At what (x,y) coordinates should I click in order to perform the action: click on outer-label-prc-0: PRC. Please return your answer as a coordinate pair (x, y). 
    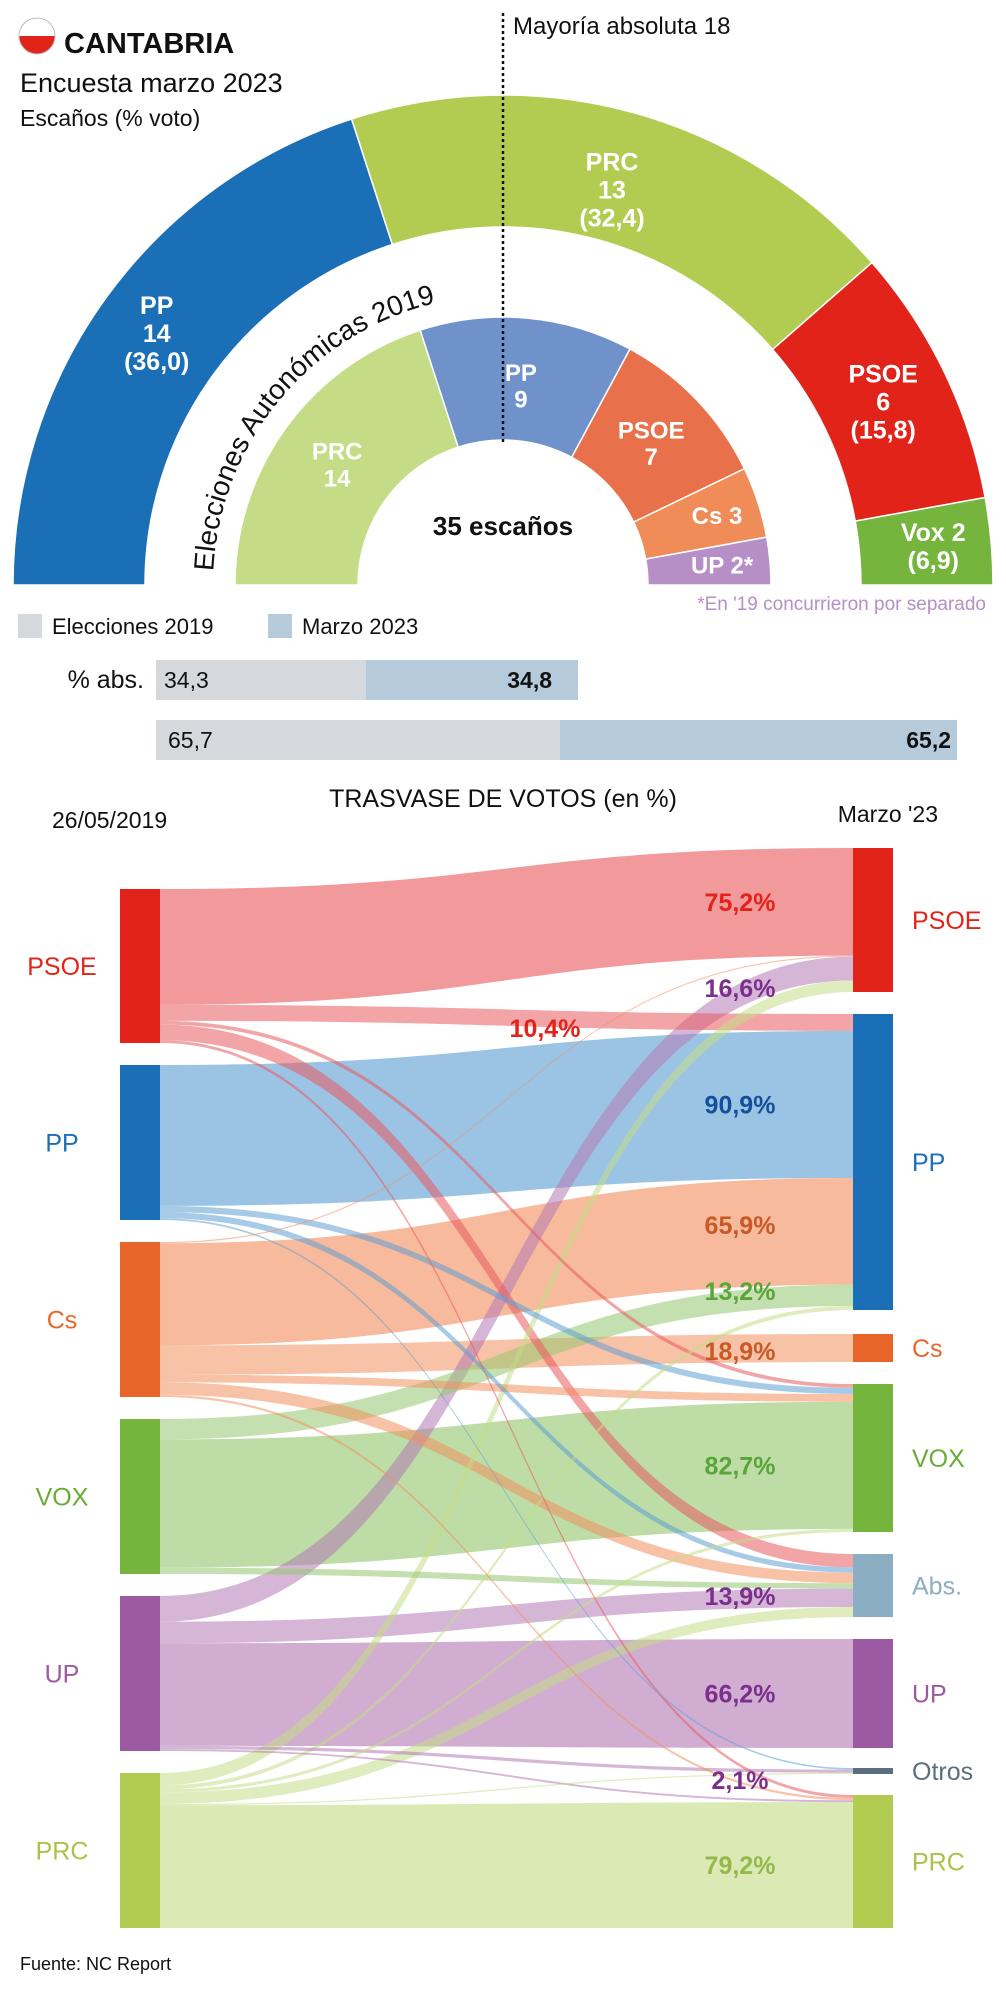
    Looking at the image, I should click on (612, 163).